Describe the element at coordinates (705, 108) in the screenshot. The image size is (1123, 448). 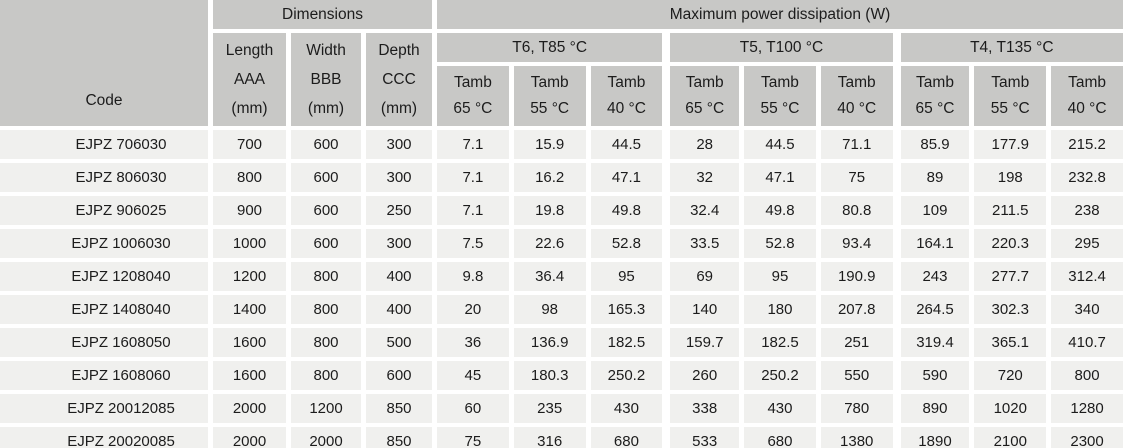
I see `tamb-temp: 65 °C` at that location.